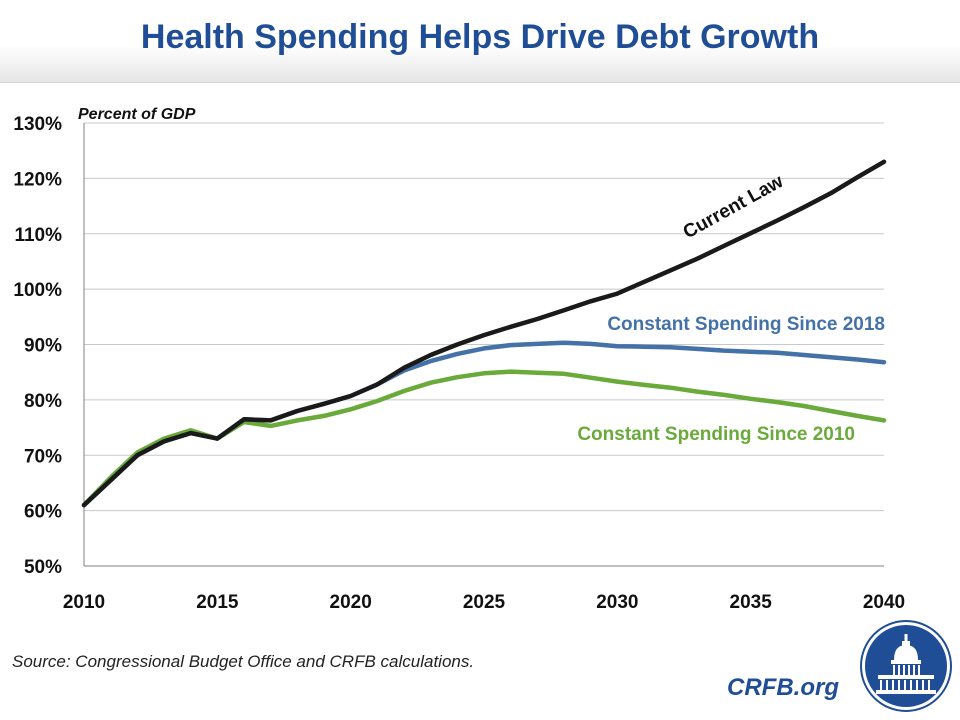 This screenshot has height=720, width=960. I want to click on y-tick-label: 80%, so click(43, 401).